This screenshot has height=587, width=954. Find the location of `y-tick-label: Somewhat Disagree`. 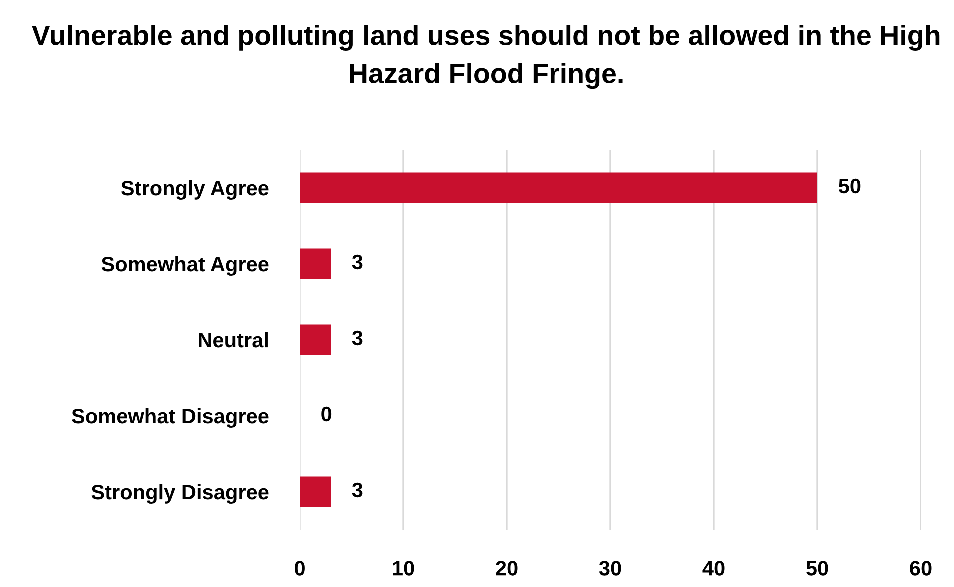

y-tick-label: Somewhat Disagree is located at coordinates (170, 418).